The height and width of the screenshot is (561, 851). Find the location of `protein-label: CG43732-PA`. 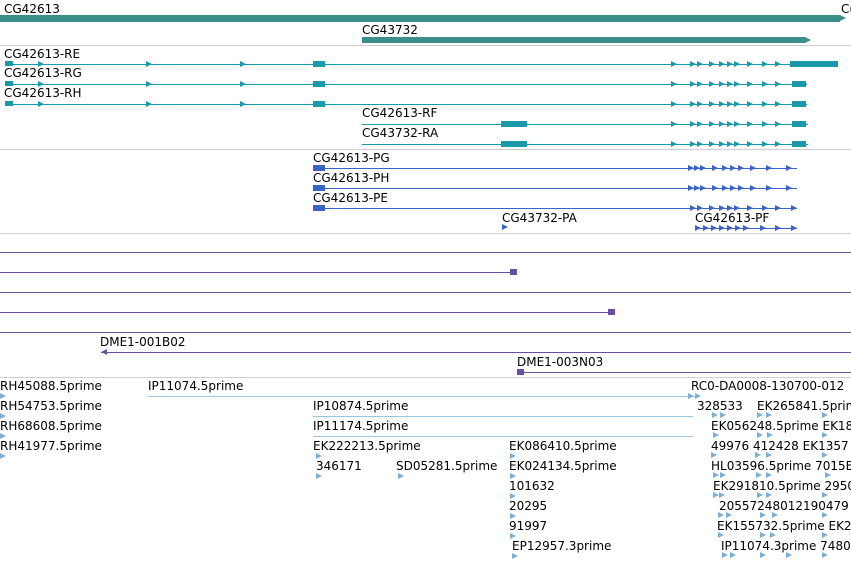

protein-label: CG43732-PA is located at coordinates (539, 218).